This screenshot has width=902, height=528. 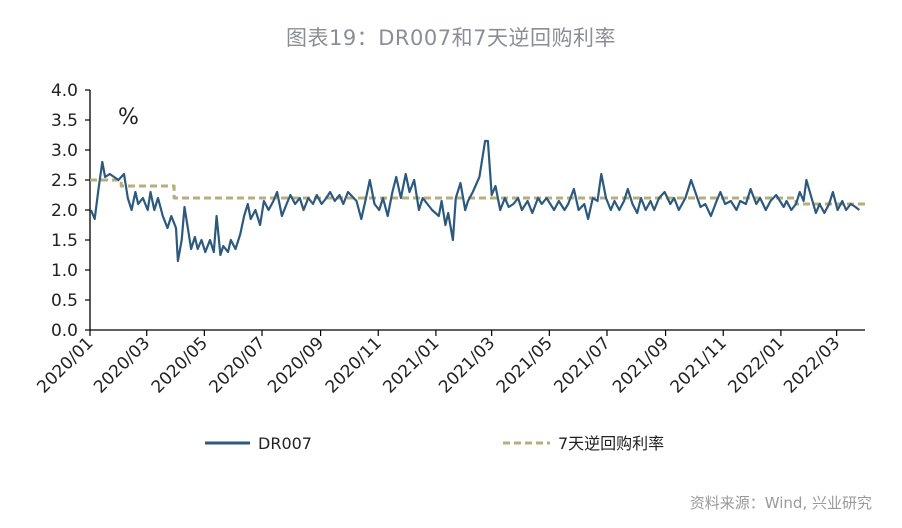 What do you see at coordinates (128, 117) in the screenshot?
I see `unit-label: %` at bounding box center [128, 117].